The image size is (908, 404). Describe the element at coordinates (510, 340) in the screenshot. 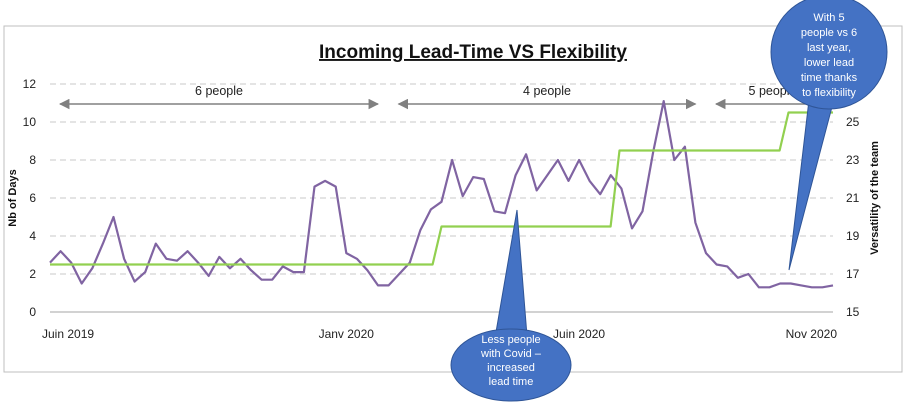

I see `callout-covid-text: Less people` at that location.